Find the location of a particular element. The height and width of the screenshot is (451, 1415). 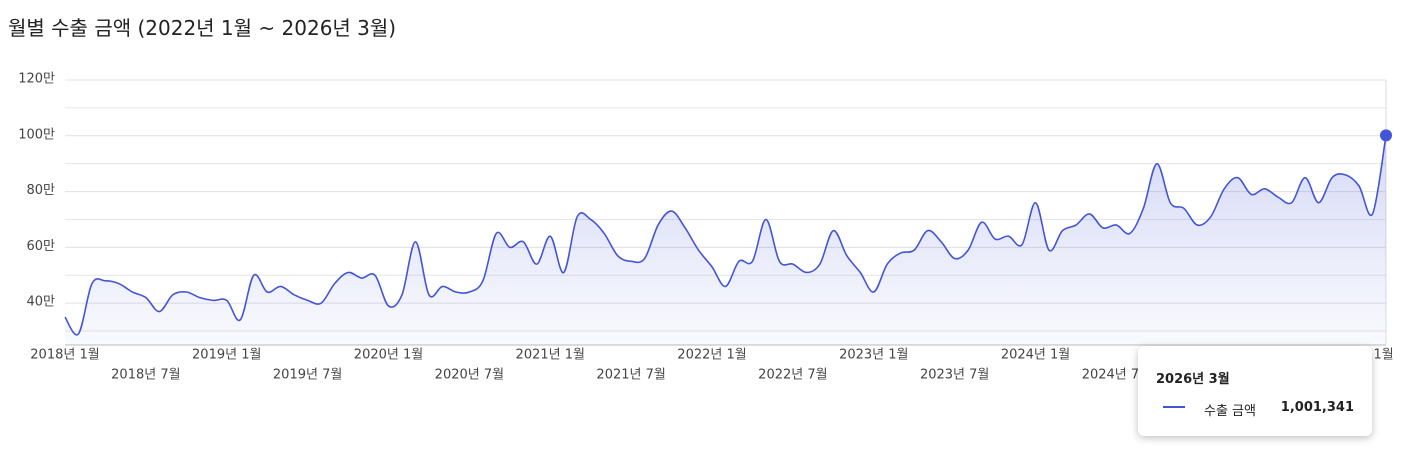

x-tick-label: 2023년 1월 is located at coordinates (873, 355).